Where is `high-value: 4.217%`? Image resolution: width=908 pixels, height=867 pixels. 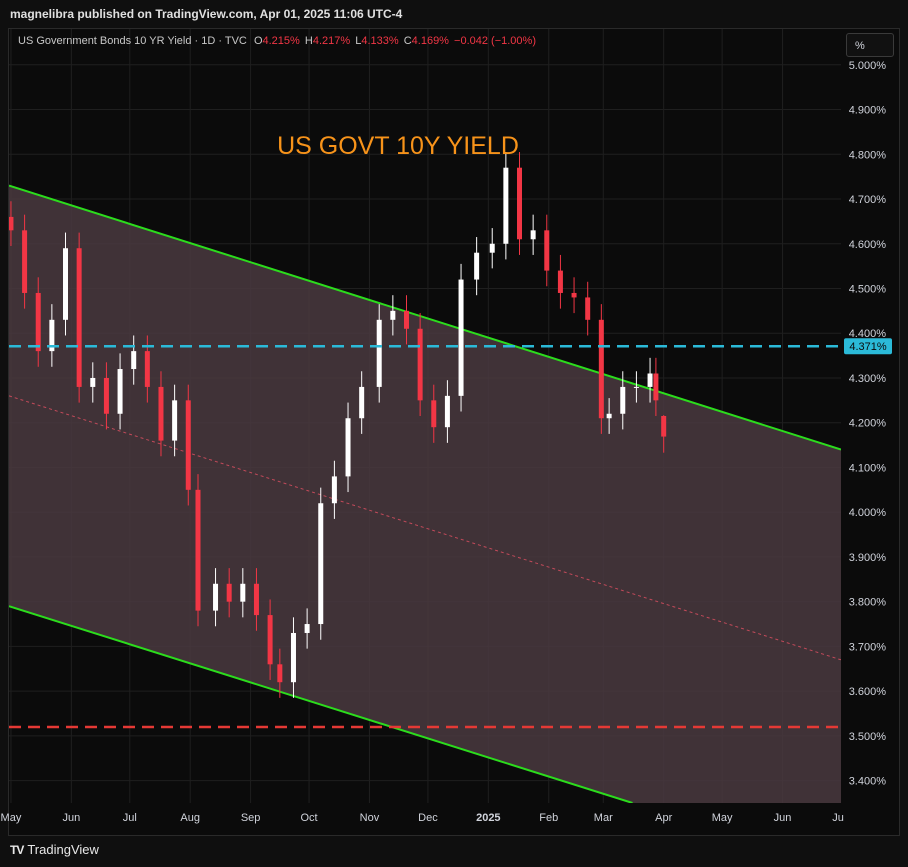
high-value: 4.217% is located at coordinates (331, 41).